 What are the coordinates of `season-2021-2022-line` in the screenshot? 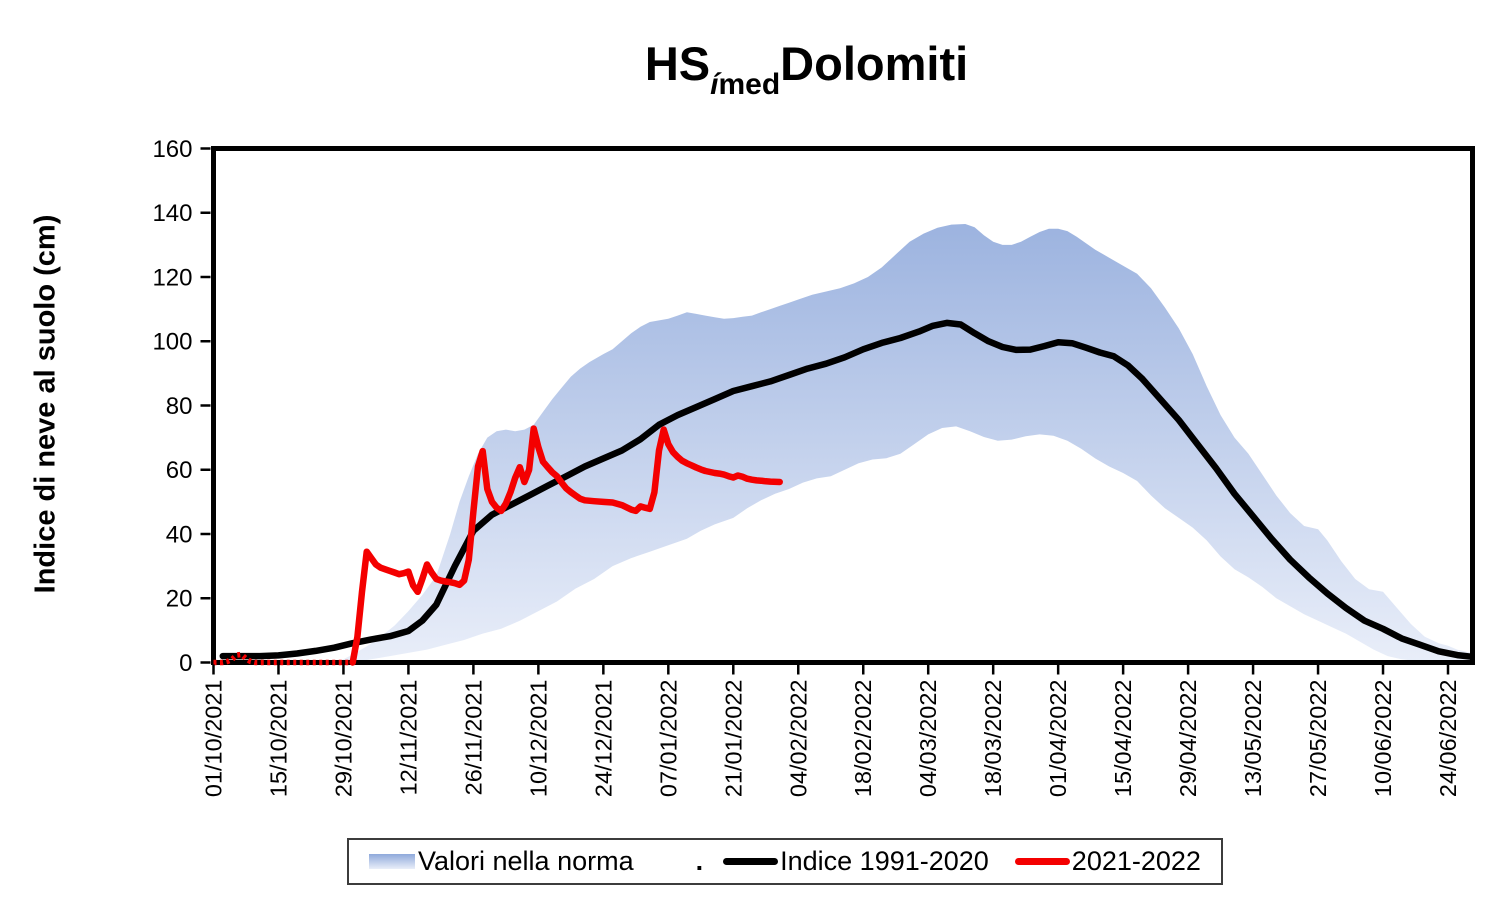 It's located at (566, 545).